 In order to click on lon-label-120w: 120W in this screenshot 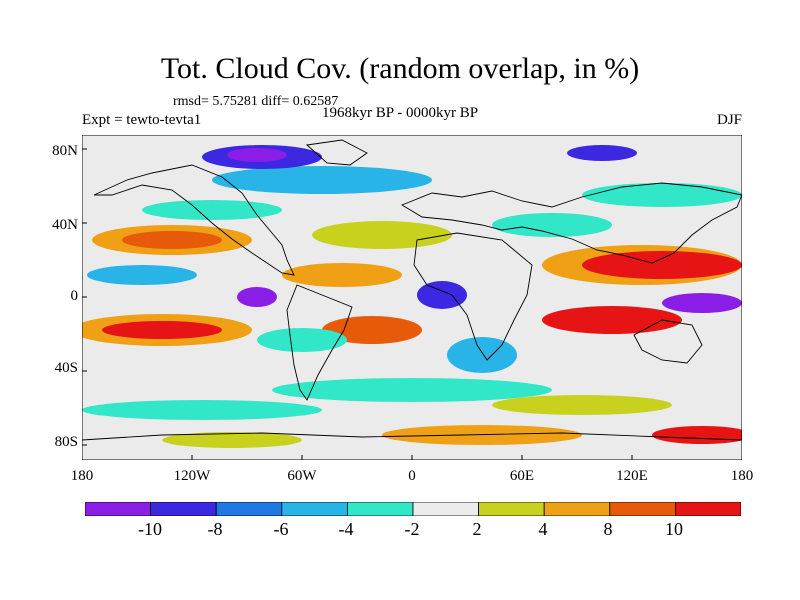, I will do `click(192, 476)`.